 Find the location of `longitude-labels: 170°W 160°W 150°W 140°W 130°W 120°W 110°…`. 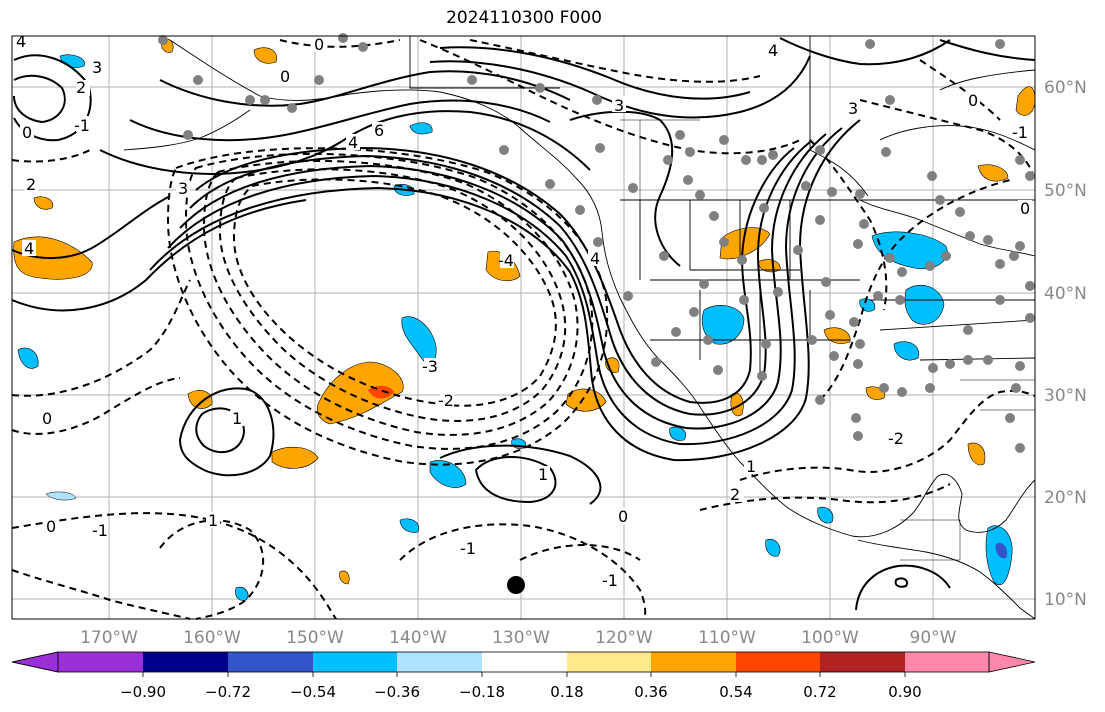

longitude-labels: 170°W 160°W 150°W 140°W 130°W 120°W 110°… is located at coordinates (518, 638).